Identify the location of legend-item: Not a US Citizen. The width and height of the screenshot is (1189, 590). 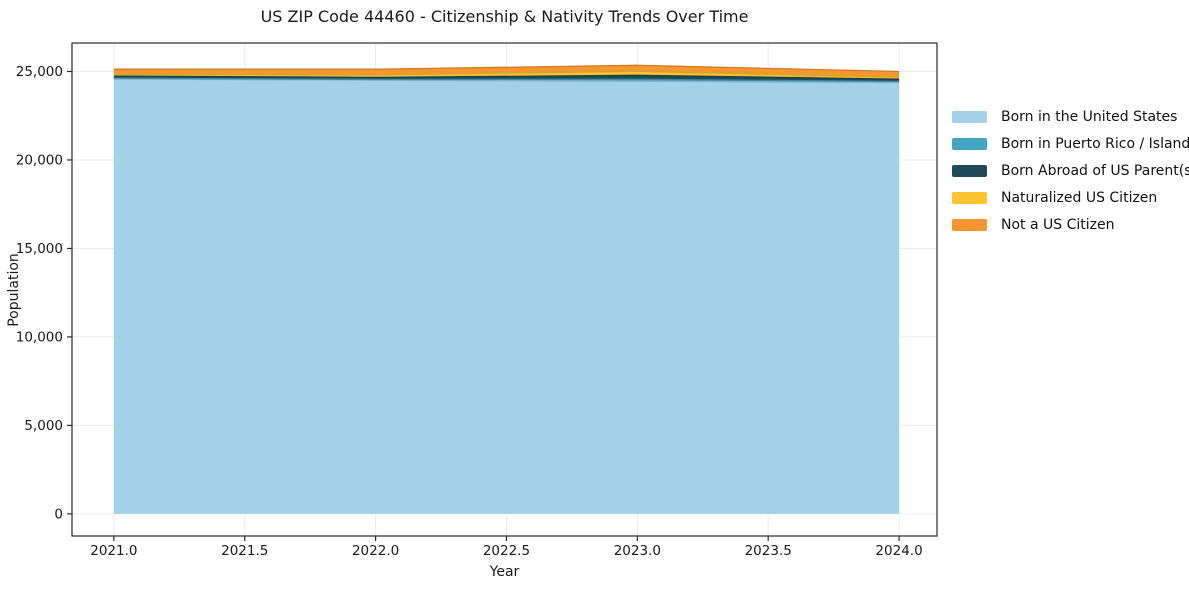
(1070, 224).